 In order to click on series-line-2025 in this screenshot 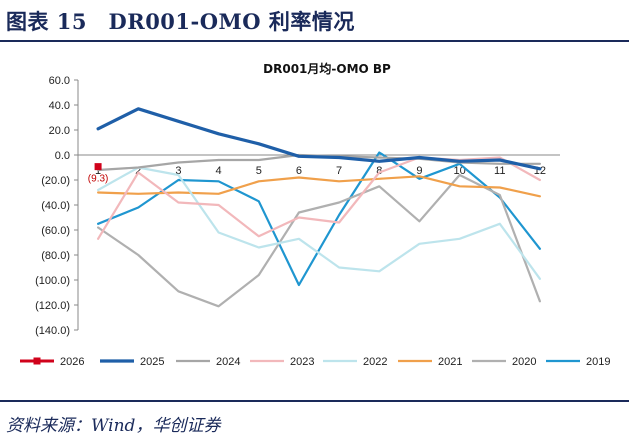, I will do `click(319, 139)`.